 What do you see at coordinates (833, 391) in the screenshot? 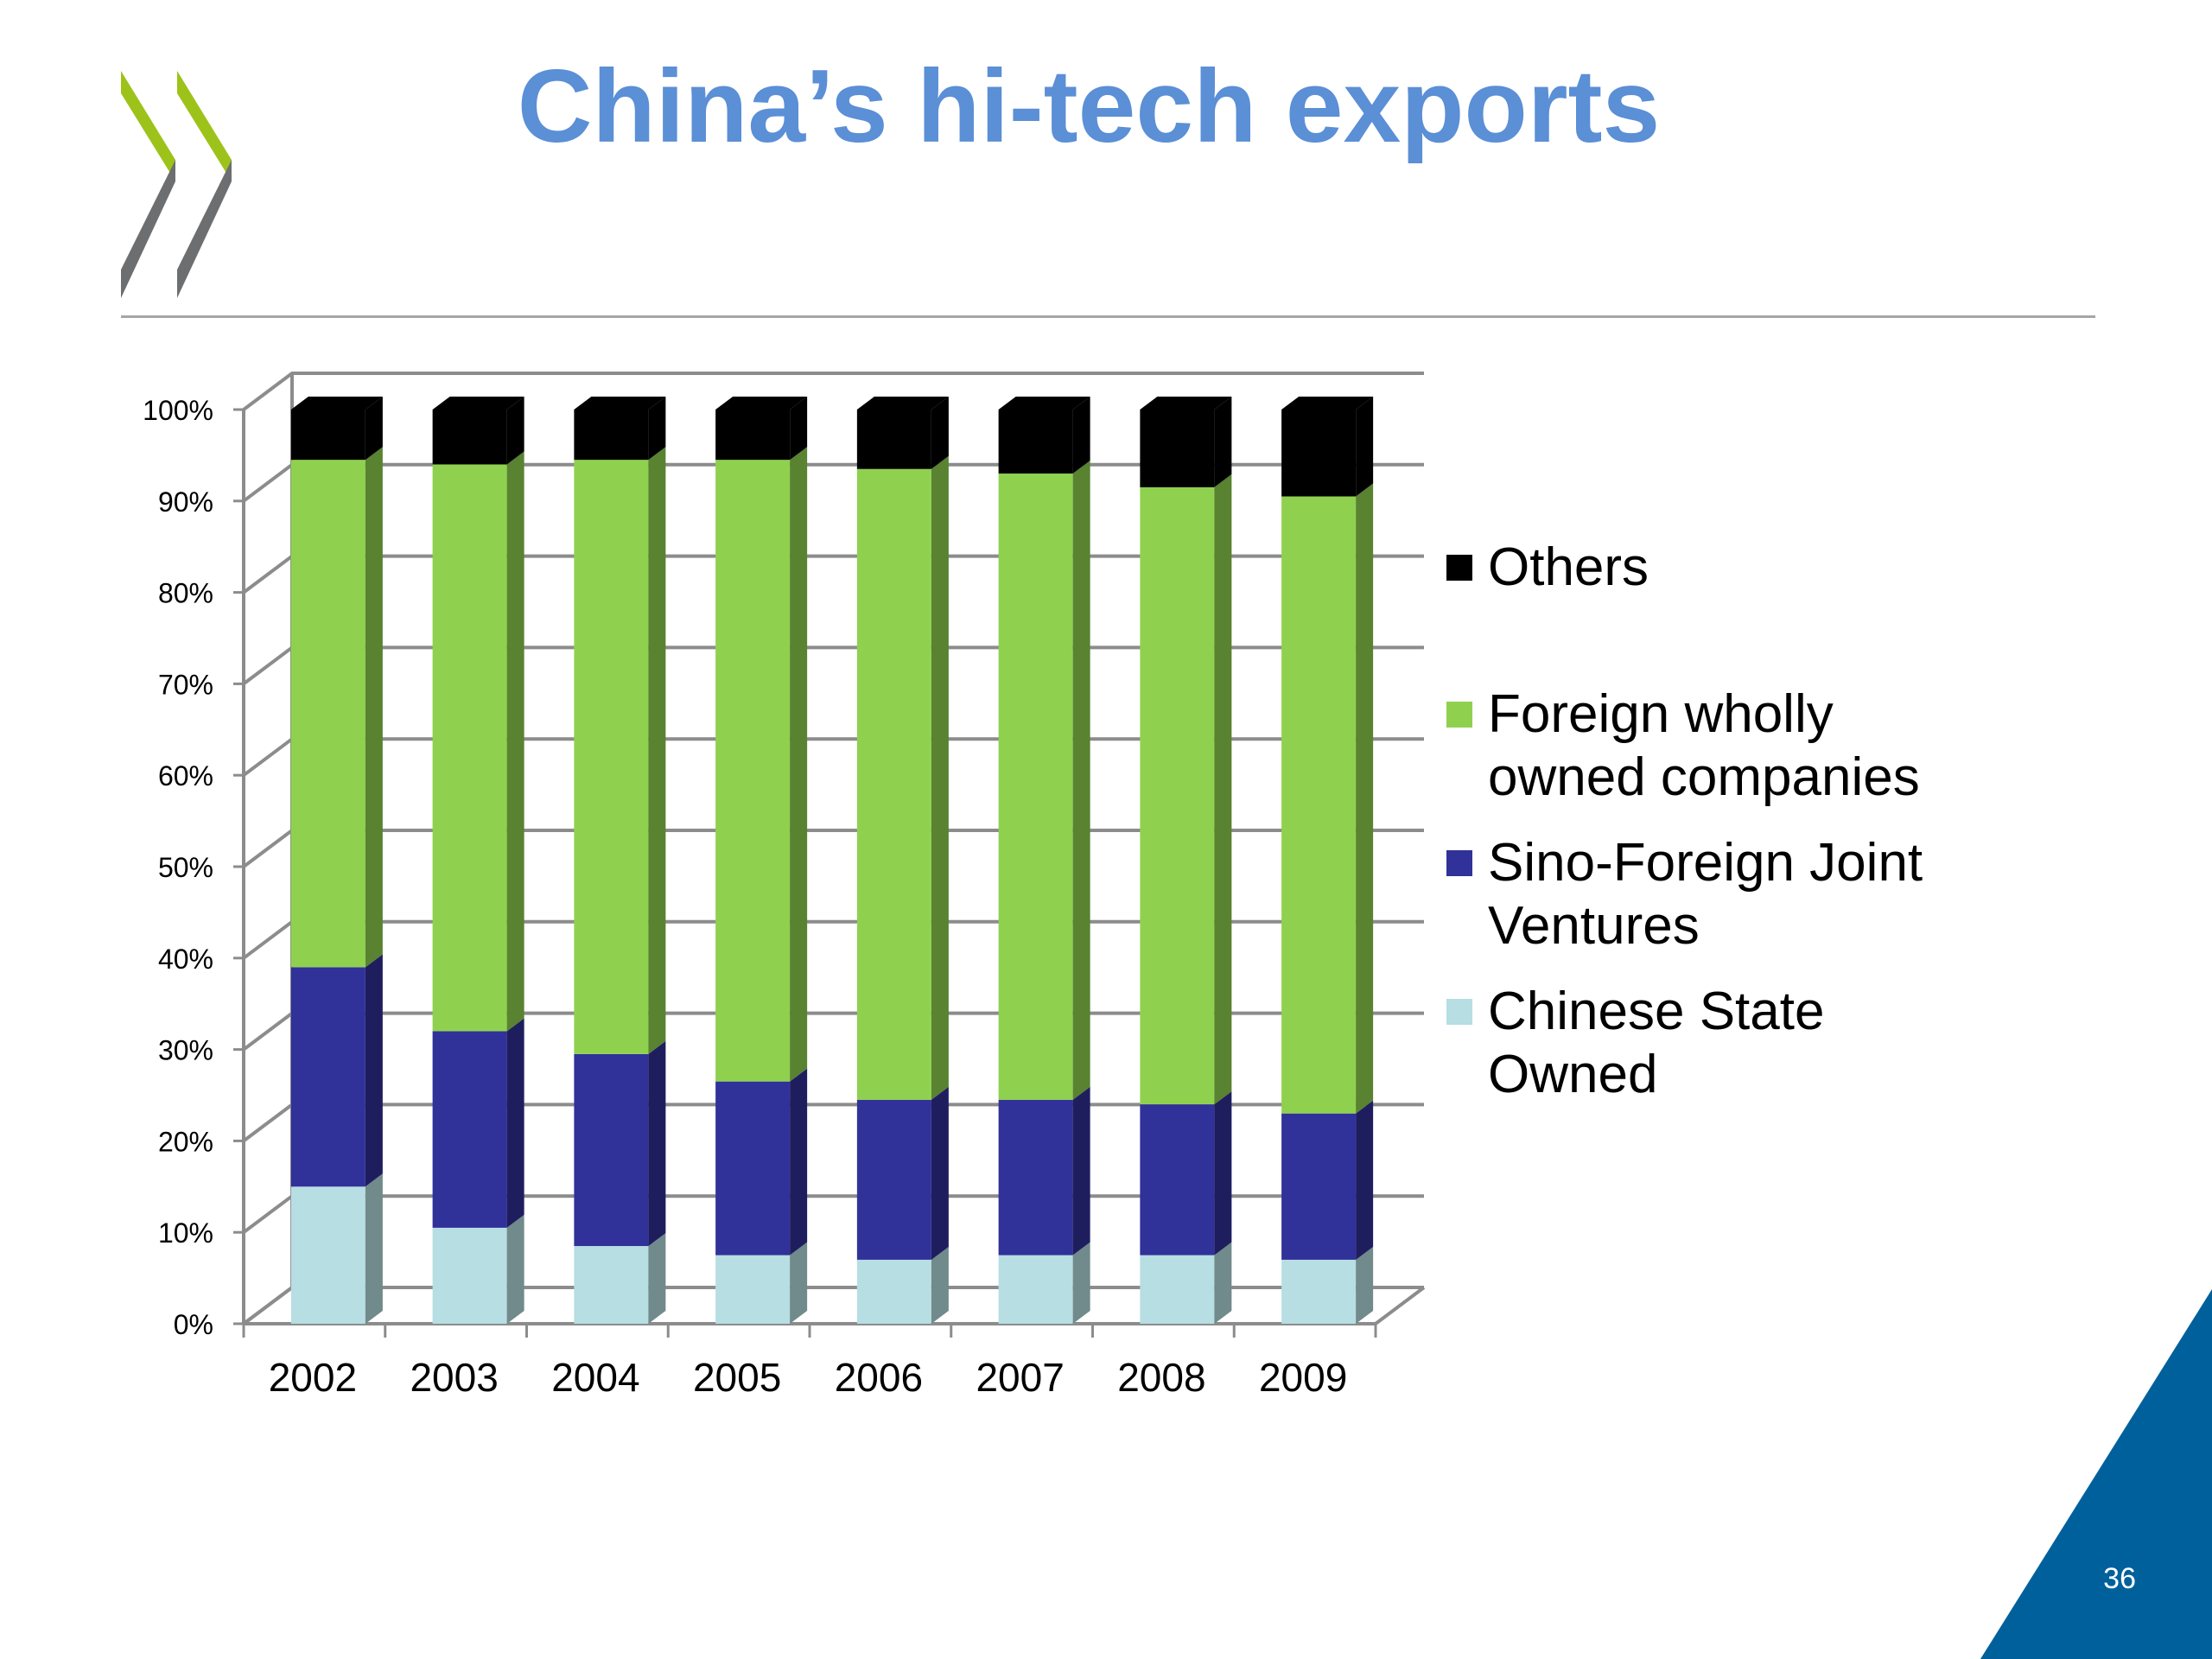
I see `gridline` at bounding box center [833, 391].